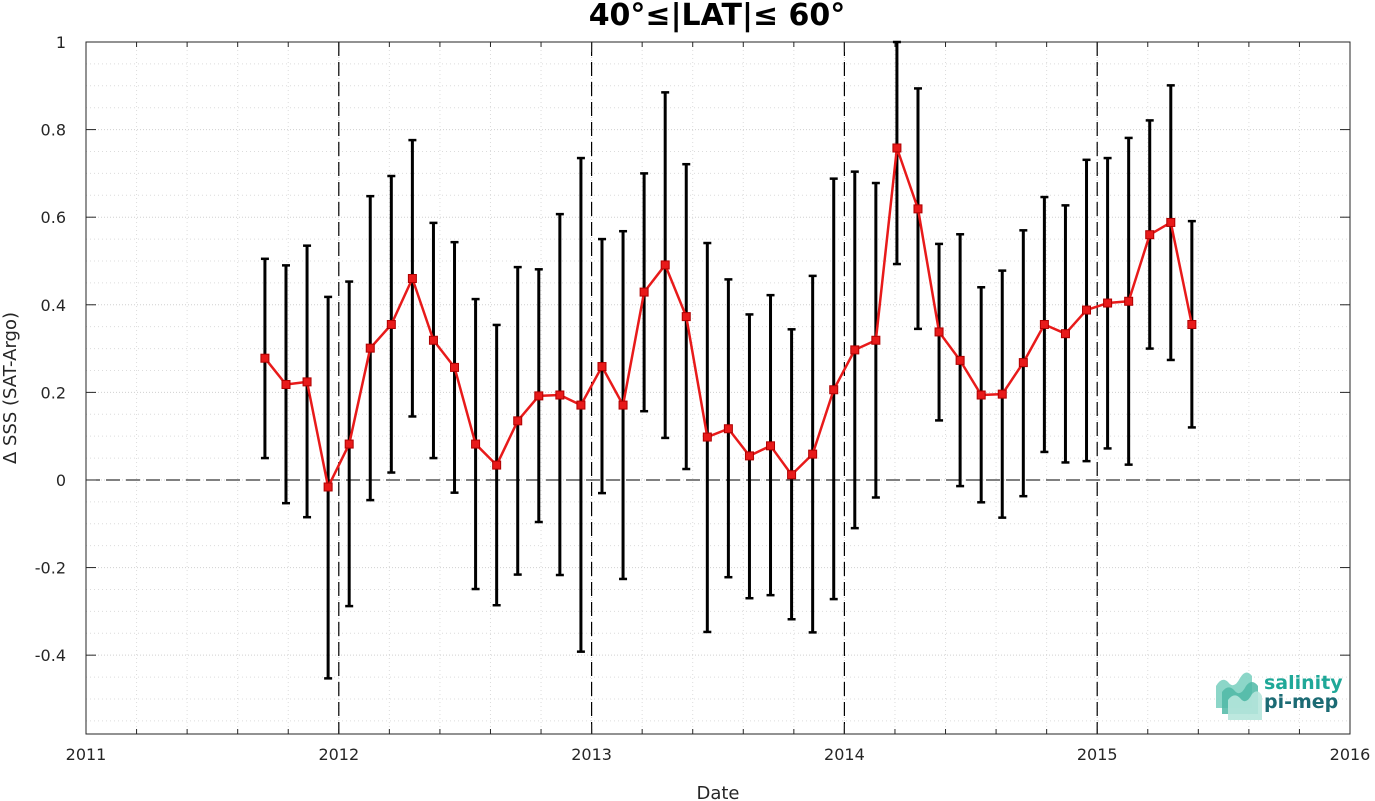 The height and width of the screenshot is (801, 1375). Describe the element at coordinates (717, 792) in the screenshot. I see `x-axis-label: Date` at that location.